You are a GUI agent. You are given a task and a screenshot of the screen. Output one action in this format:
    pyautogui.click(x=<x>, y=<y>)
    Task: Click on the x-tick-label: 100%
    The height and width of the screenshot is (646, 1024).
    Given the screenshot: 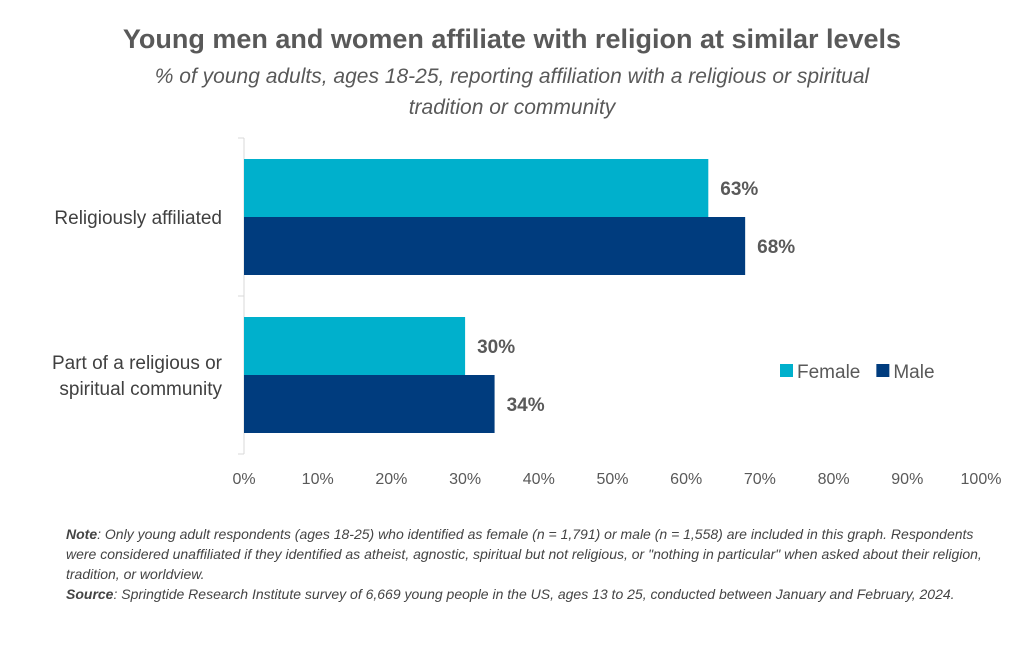 What is the action you would take?
    pyautogui.click(x=981, y=479)
    